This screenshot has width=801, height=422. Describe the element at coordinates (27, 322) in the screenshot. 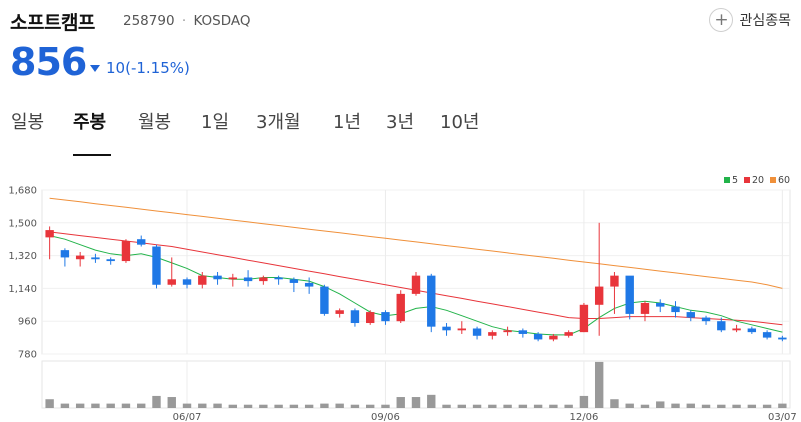

I see `y-tick-label: 960` at that location.